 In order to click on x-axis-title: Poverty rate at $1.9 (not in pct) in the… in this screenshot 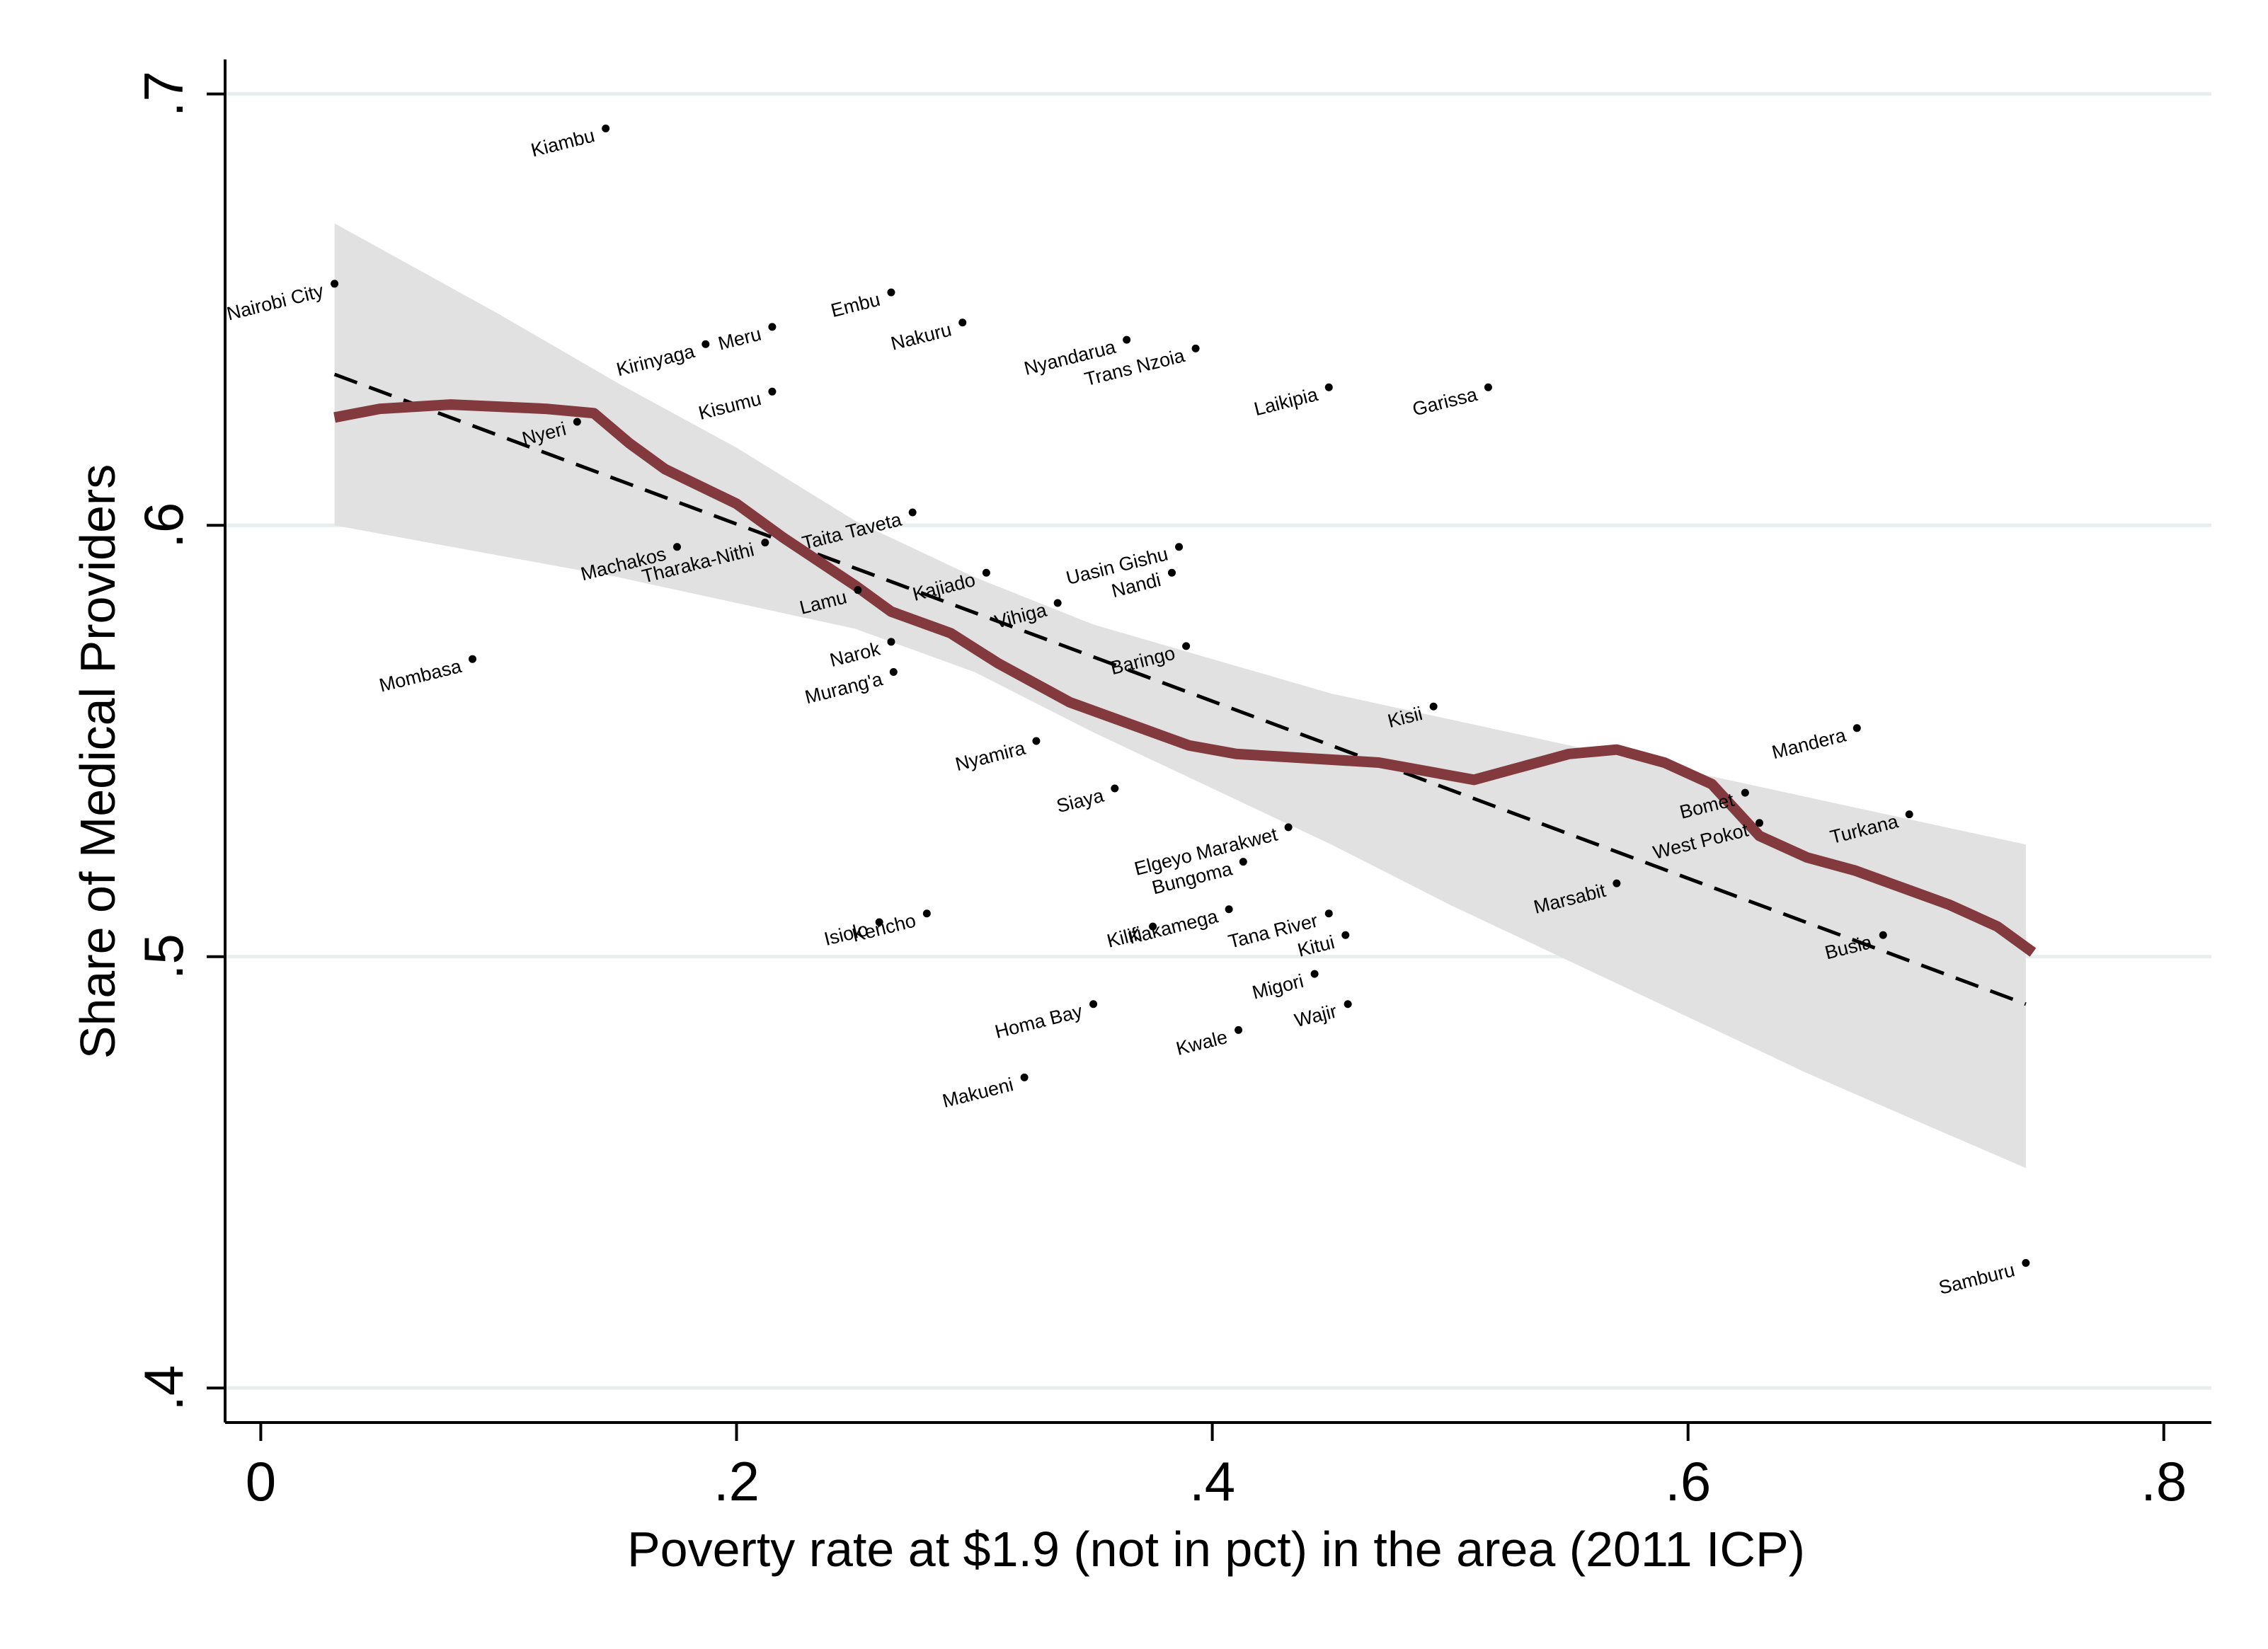, I will do `click(1216, 1549)`.